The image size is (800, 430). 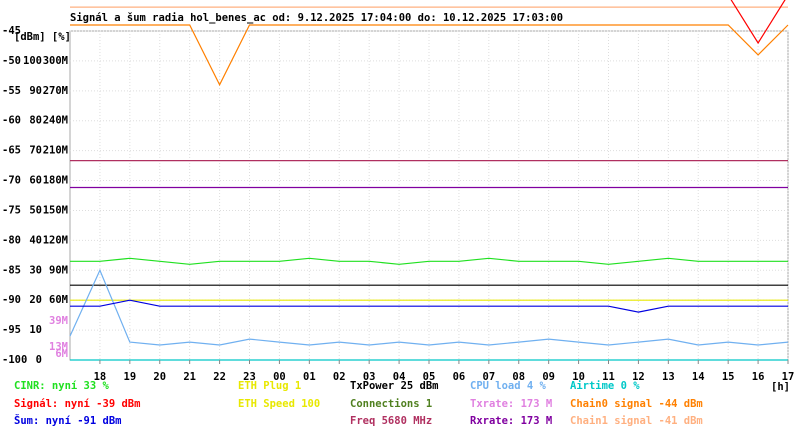 I want to click on x-tick-label: 07, so click(x=489, y=377).